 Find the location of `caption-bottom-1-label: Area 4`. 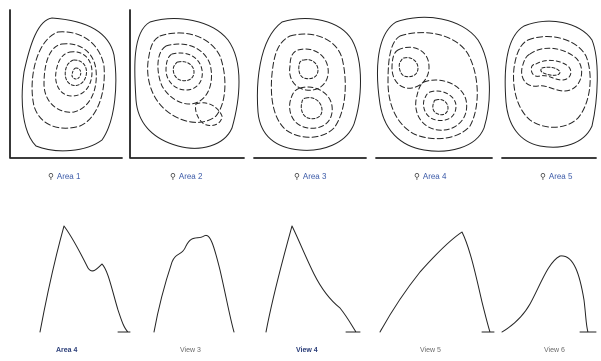

caption-bottom-1-label: Area 4 is located at coordinates (67, 350).